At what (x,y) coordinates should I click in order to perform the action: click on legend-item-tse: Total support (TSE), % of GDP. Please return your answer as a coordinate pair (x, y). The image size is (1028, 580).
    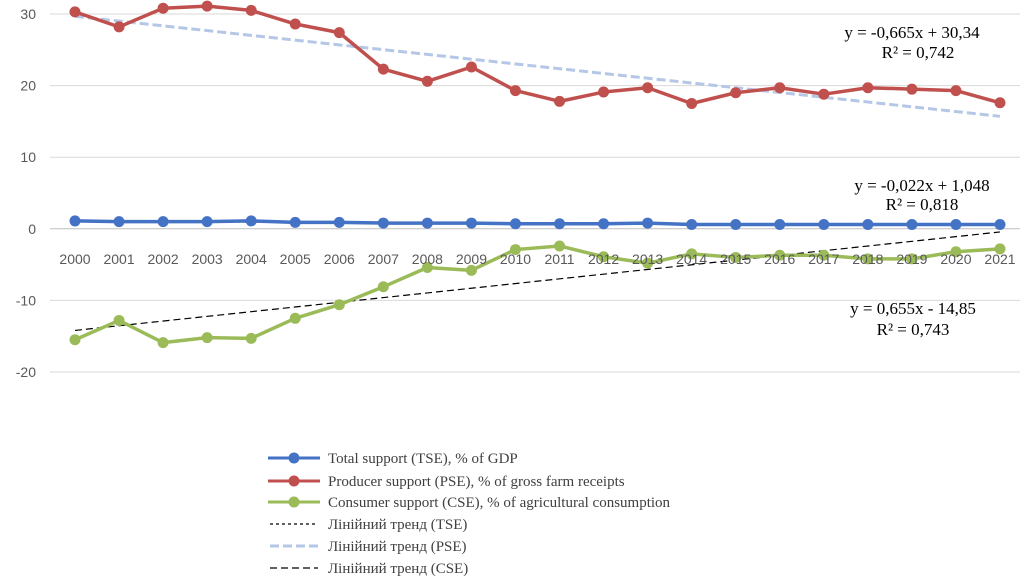
    Looking at the image, I should click on (393, 459).